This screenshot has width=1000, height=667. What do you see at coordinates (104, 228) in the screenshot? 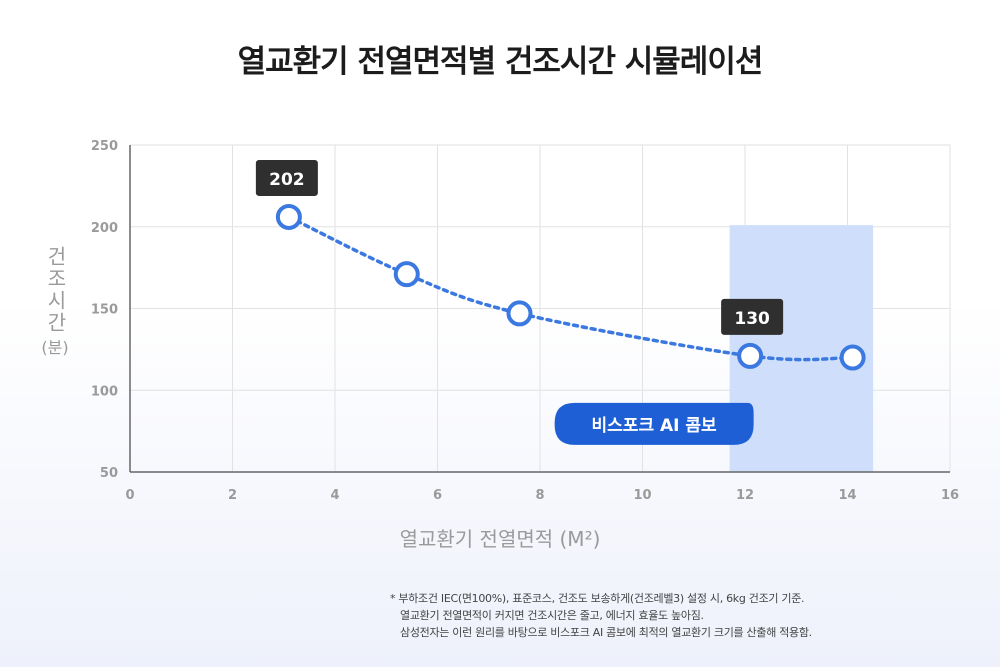
I see `y-tick-label: 200` at bounding box center [104, 228].